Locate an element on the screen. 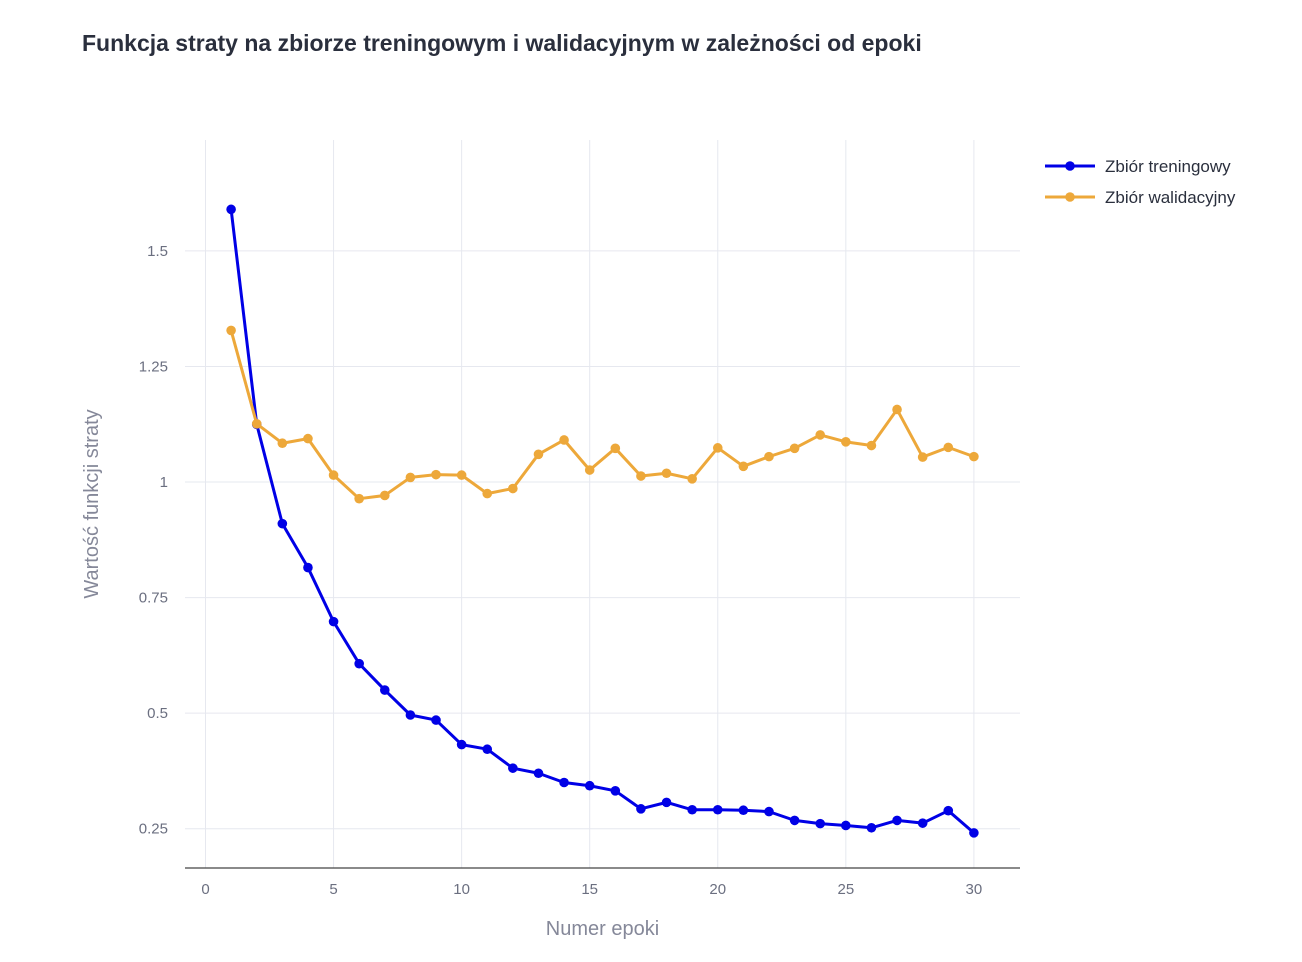 Image resolution: width=1302 pixels, height=962 pixels. y-tick-label: 1 is located at coordinates (164, 482).